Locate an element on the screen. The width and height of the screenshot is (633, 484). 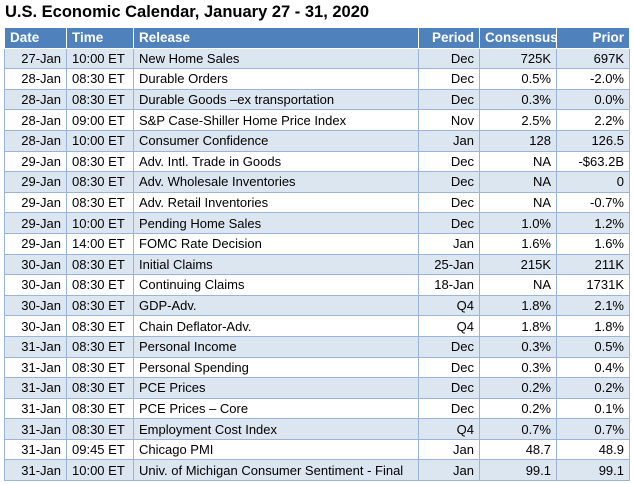
table-cell: 1731K is located at coordinates (593, 285).